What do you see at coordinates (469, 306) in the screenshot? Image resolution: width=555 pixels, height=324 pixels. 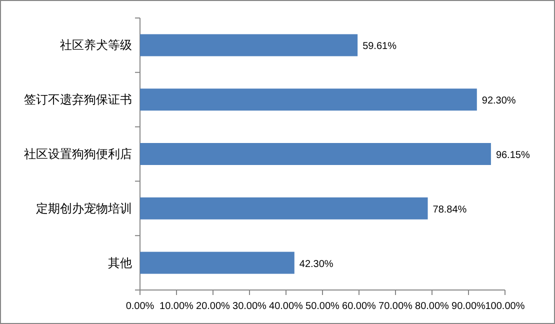 I see `x-tick-label: 90.00%` at bounding box center [469, 306].